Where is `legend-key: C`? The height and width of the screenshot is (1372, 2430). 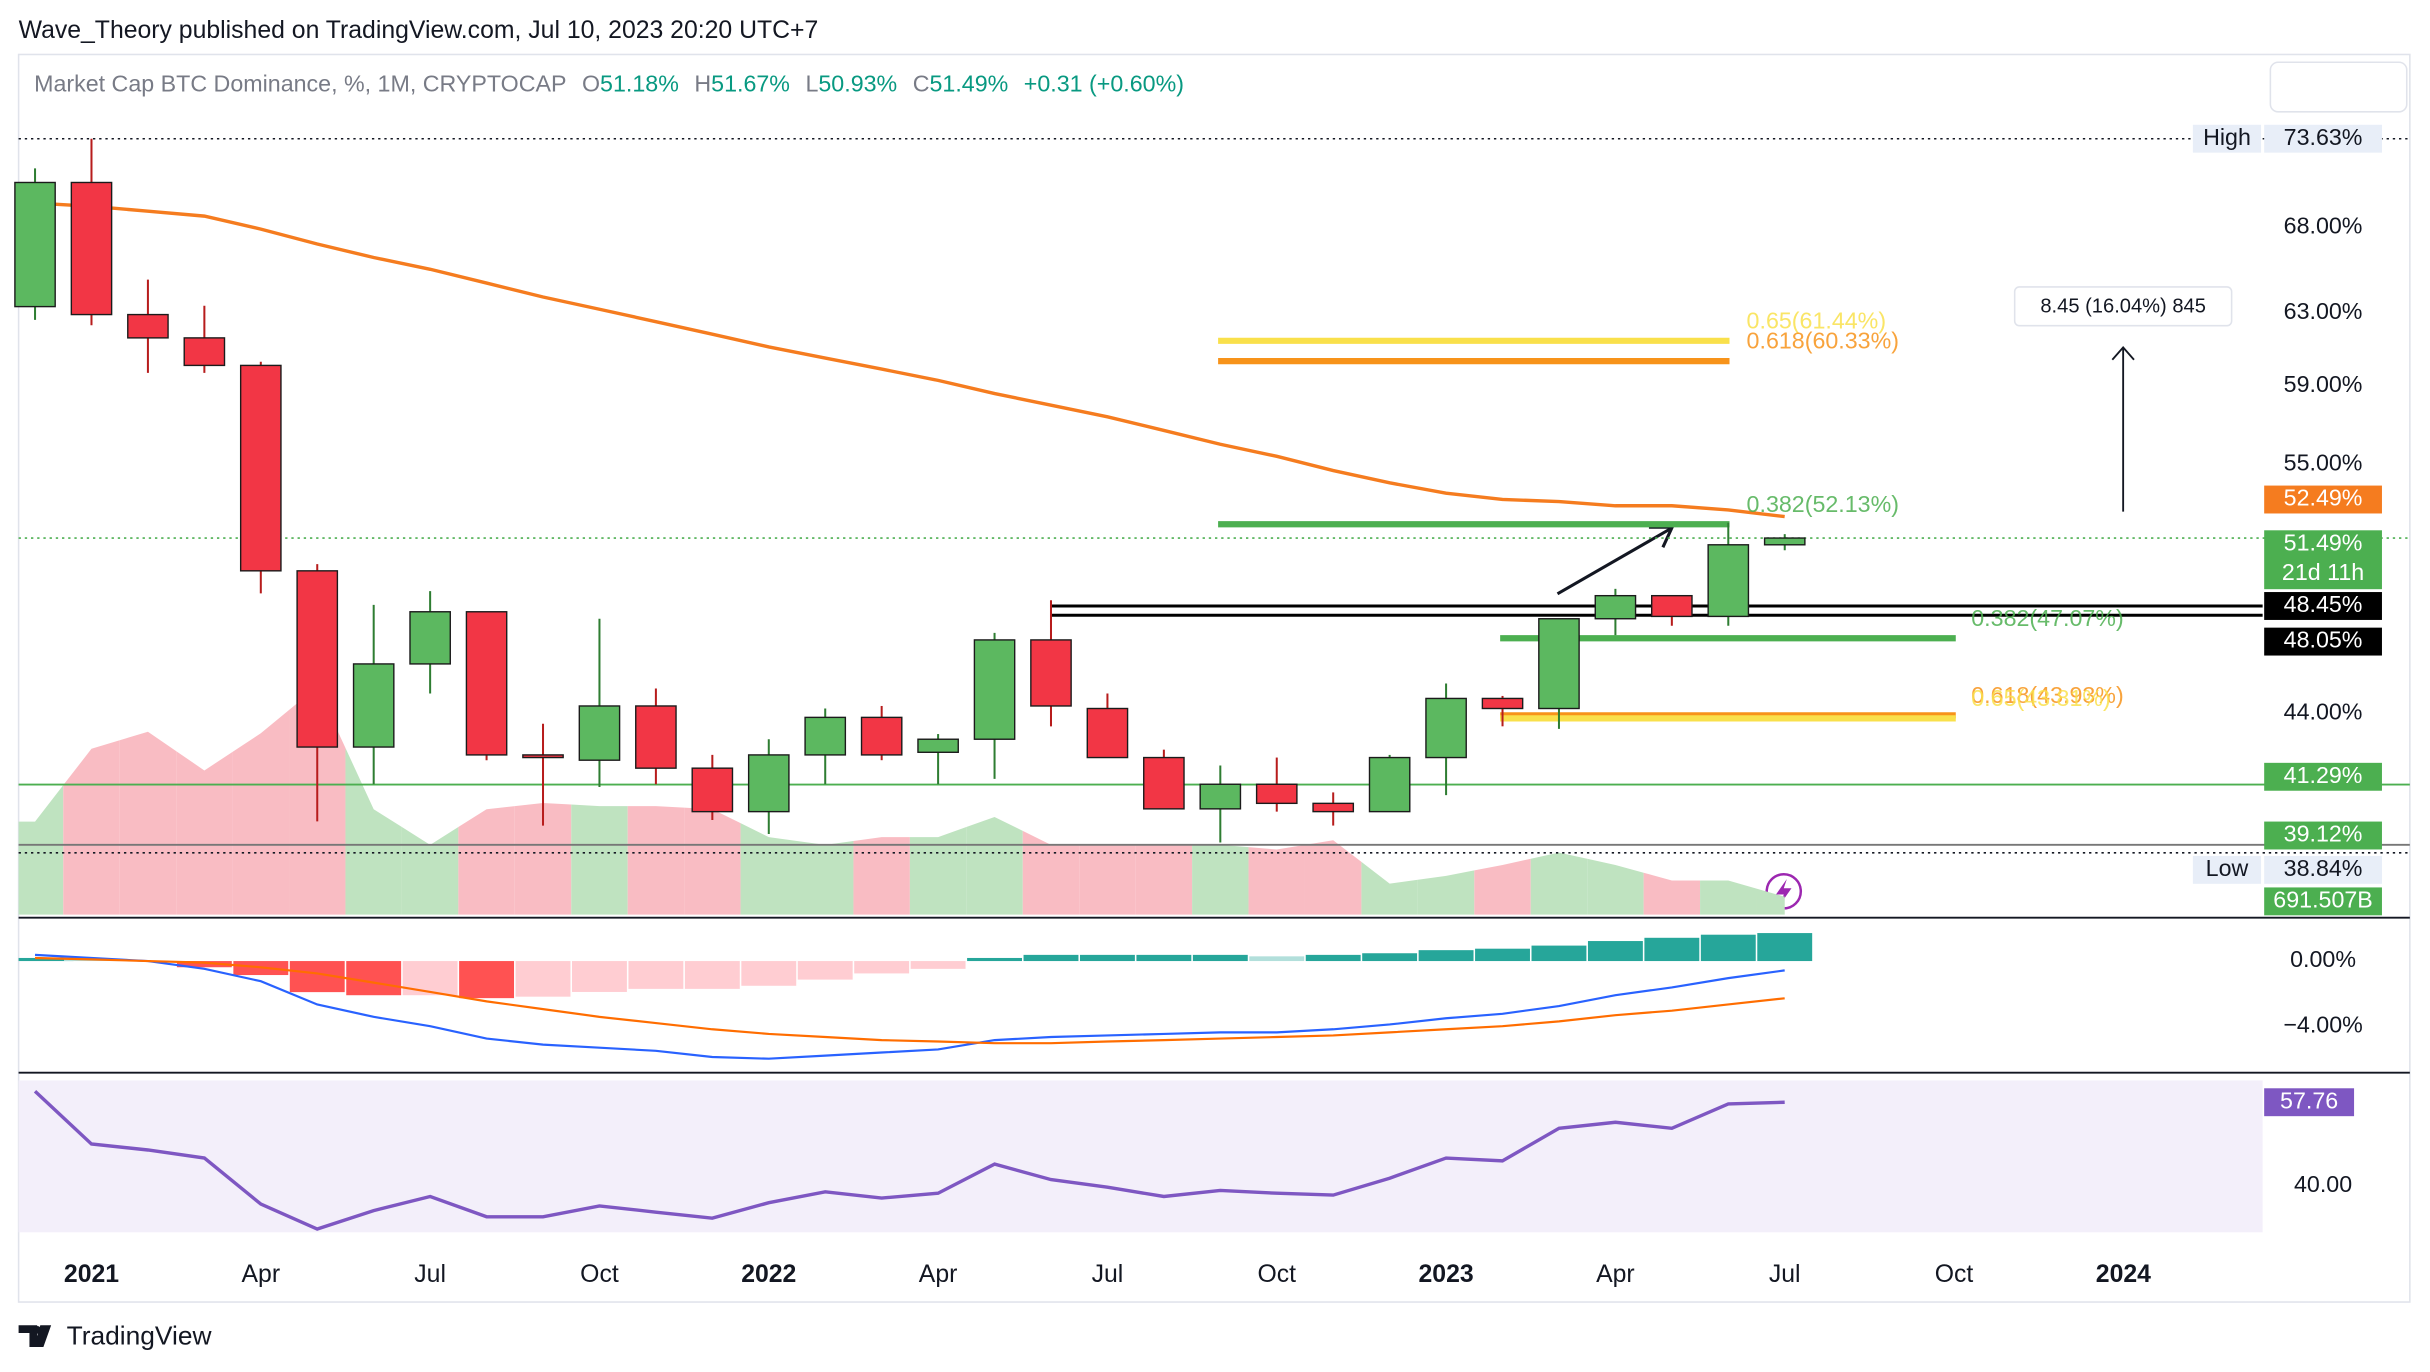
legend-key: C is located at coordinates (921, 84).